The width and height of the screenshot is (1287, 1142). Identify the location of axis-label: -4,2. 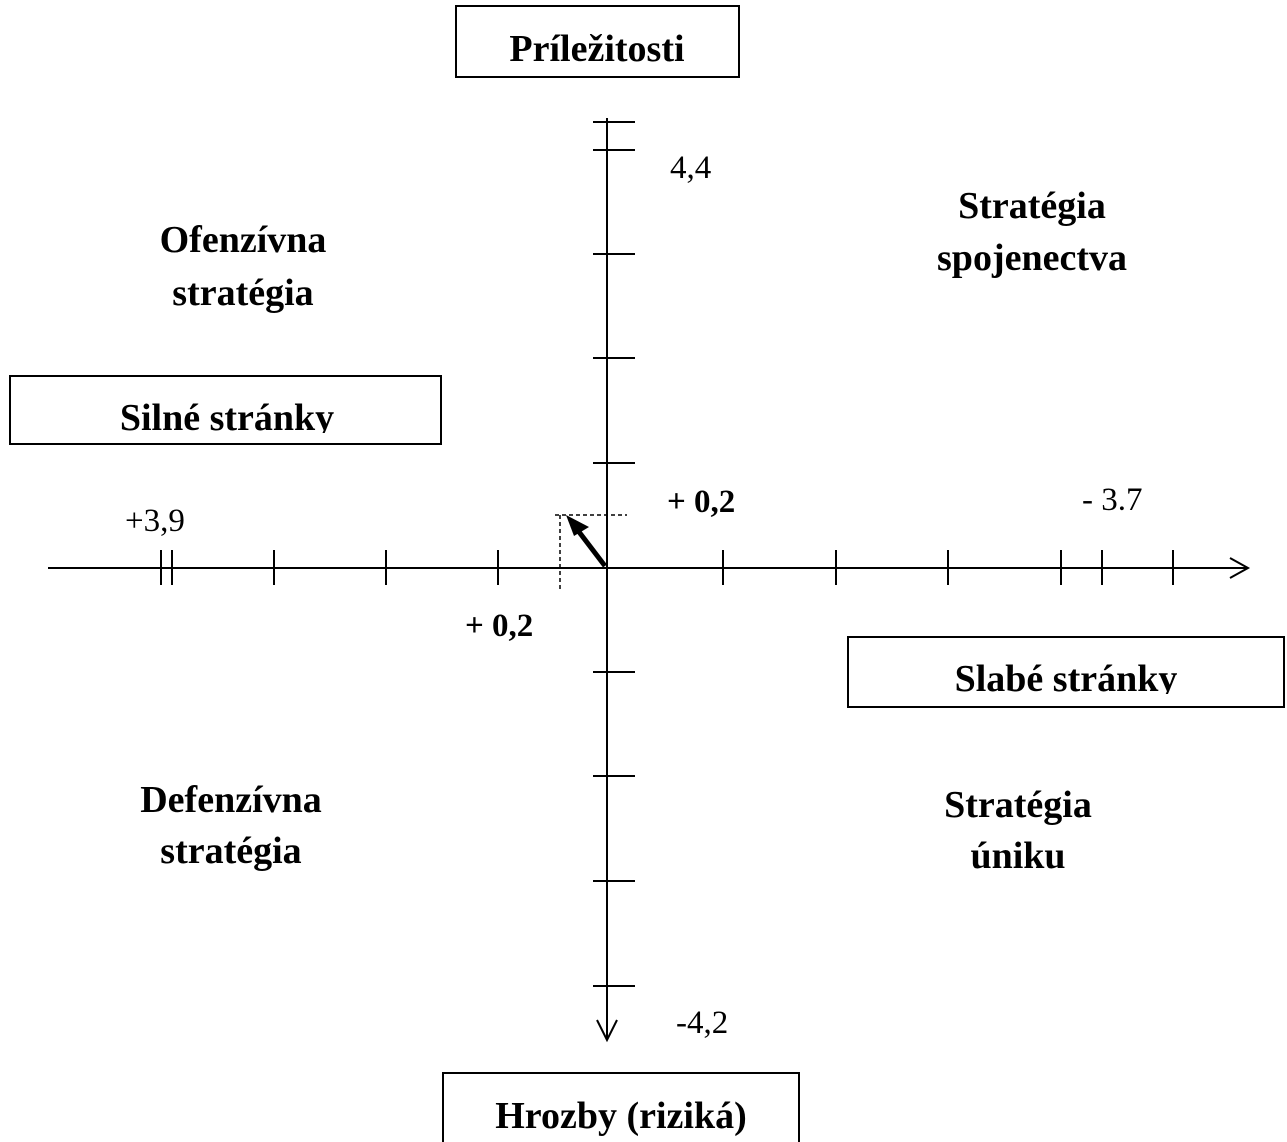
(702, 1023).